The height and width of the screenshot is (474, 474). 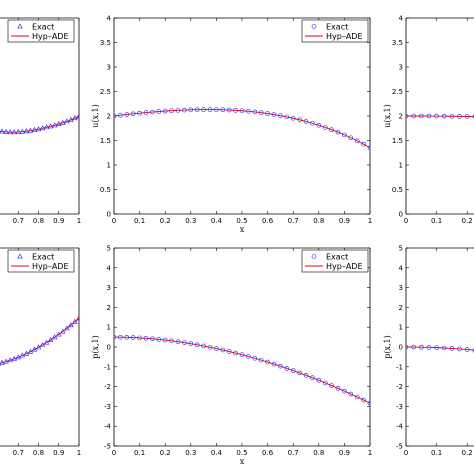 I want to click on y-tick-label: 0.5, so click(x=105, y=190).